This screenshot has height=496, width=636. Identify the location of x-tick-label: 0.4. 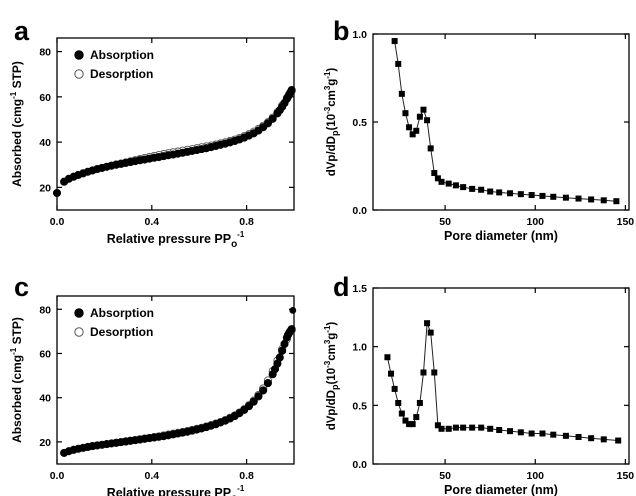
(151, 476).